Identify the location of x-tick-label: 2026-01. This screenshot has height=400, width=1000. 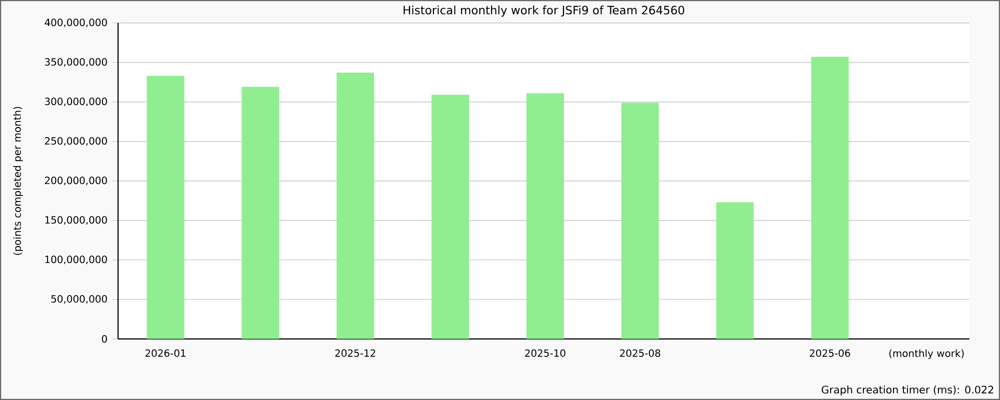
(165, 353).